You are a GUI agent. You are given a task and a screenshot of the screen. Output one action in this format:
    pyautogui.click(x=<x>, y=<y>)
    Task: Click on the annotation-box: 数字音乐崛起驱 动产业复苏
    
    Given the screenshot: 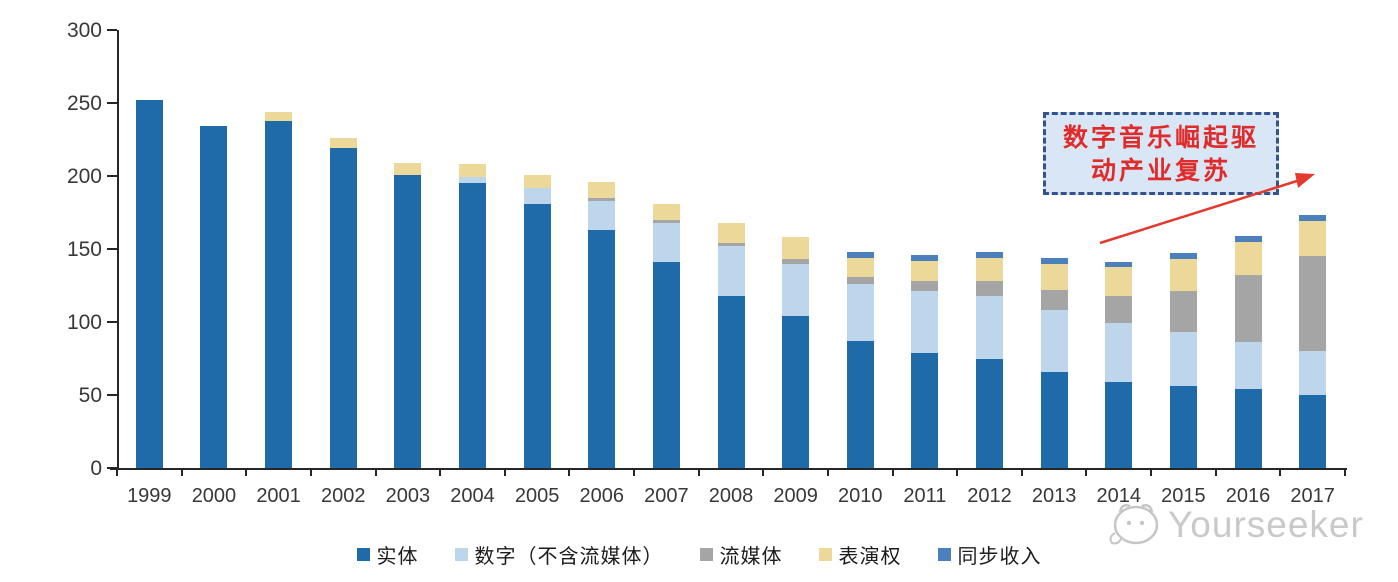 What is the action you would take?
    pyautogui.click(x=1161, y=153)
    